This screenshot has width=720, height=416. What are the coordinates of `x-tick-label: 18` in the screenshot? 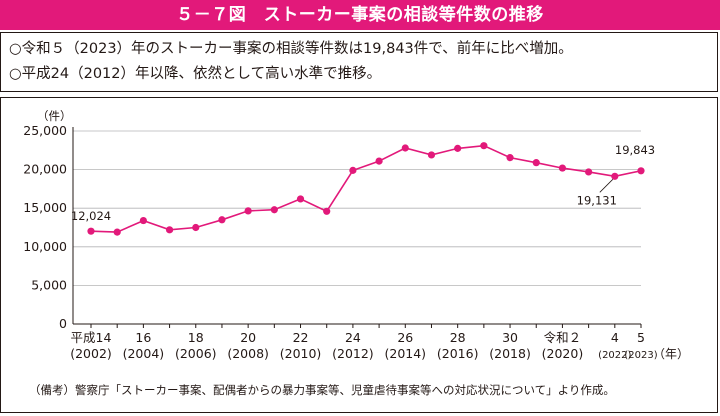 It's located at (196, 337).